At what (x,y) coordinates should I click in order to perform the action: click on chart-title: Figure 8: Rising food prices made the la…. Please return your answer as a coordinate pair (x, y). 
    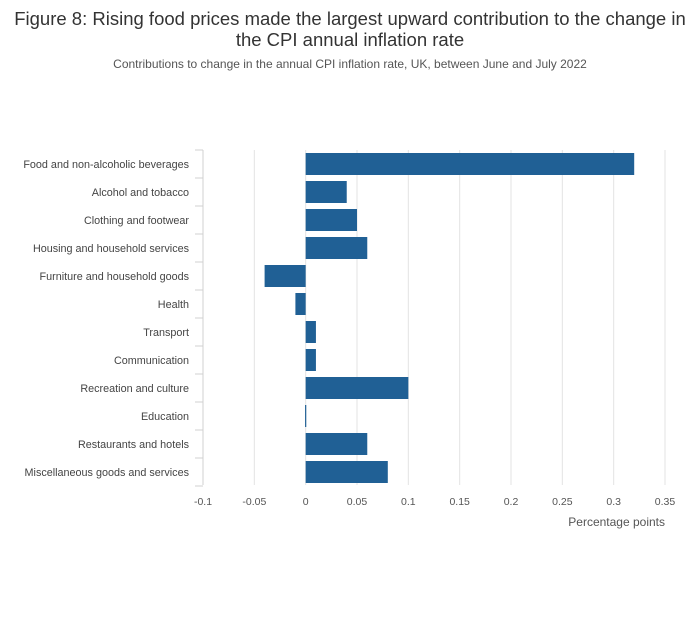
    Looking at the image, I should click on (350, 29).